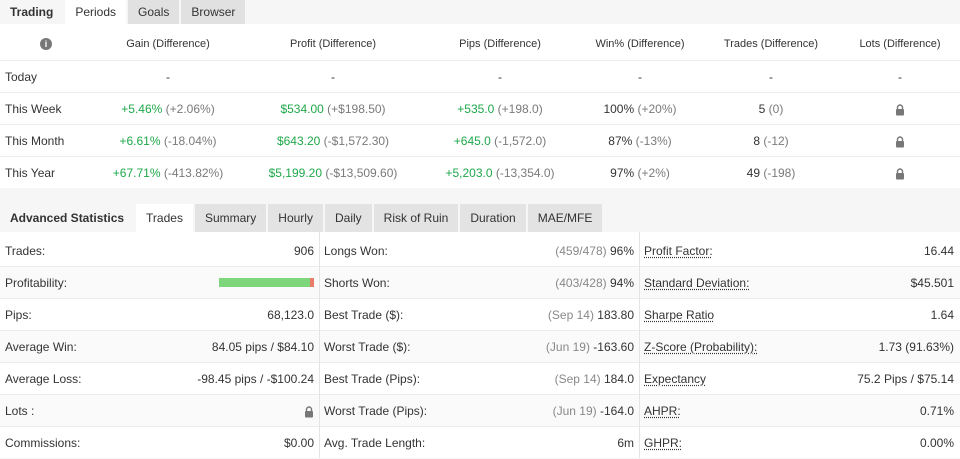 The width and height of the screenshot is (960, 459). Describe the element at coordinates (620, 141) in the screenshot. I see `win-value: 87%` at that location.